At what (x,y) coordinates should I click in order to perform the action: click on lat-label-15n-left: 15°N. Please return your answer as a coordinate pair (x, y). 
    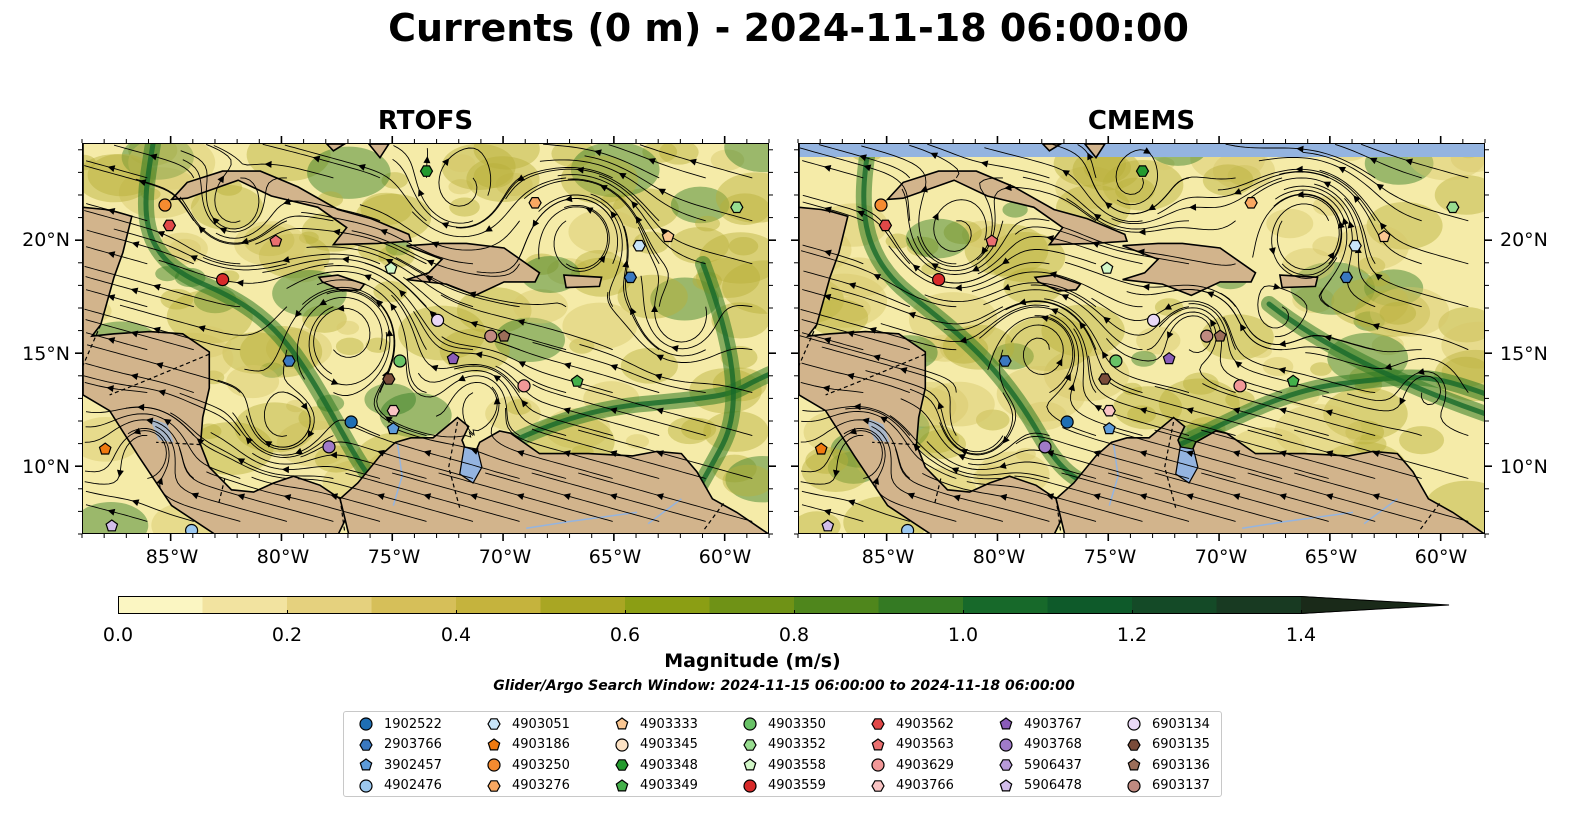
    Looking at the image, I should click on (46, 354).